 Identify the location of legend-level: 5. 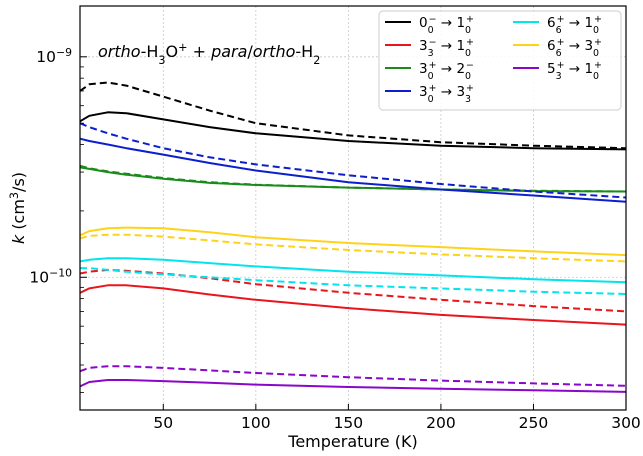
(551, 69).